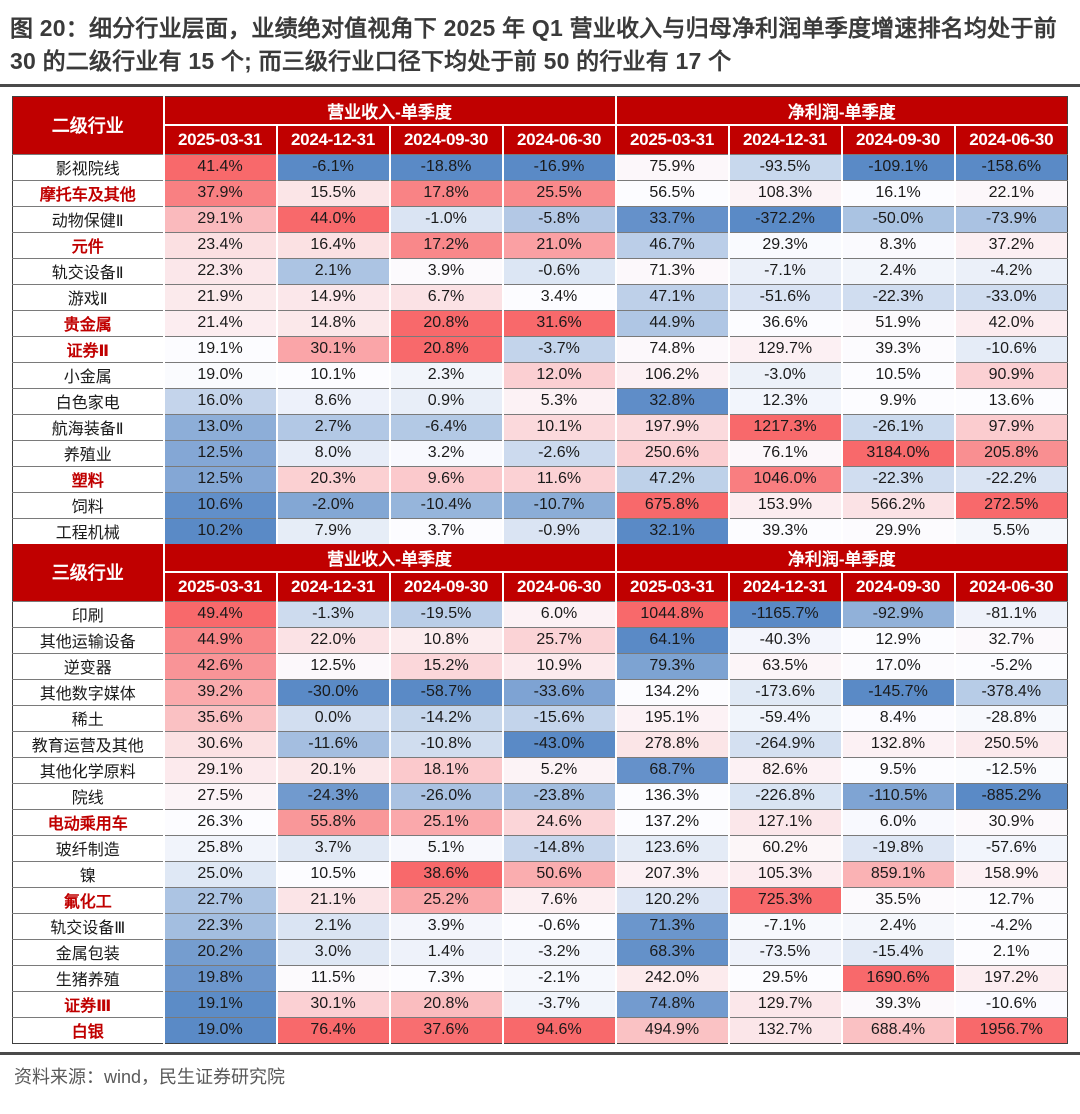 The image size is (1080, 1114). What do you see at coordinates (445, 952) in the screenshot?
I see `value-cell: 1.4%` at bounding box center [445, 952].